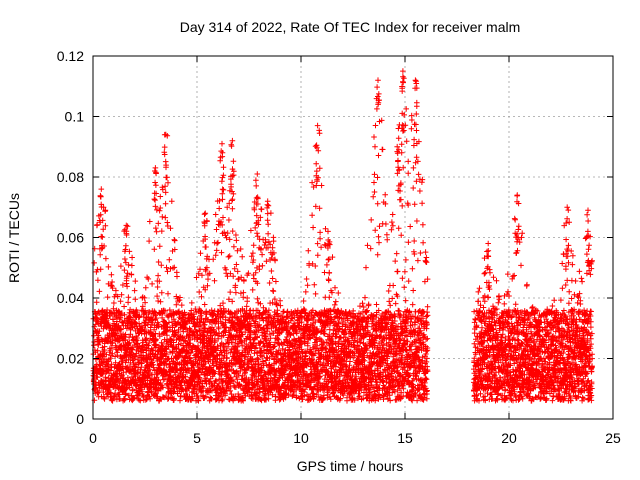  Describe the element at coordinates (14, 238) in the screenshot. I see `y-axis-label: ROTI / TECUs` at that location.